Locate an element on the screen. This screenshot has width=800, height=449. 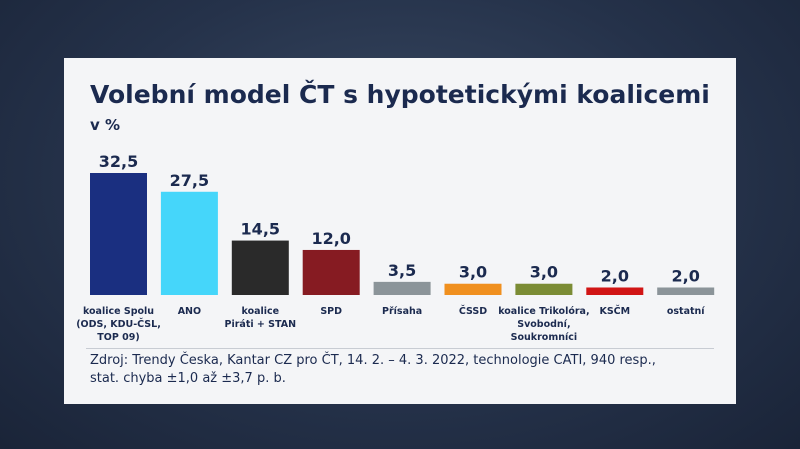
bar-value-label: 3,5 is located at coordinates (402, 270).